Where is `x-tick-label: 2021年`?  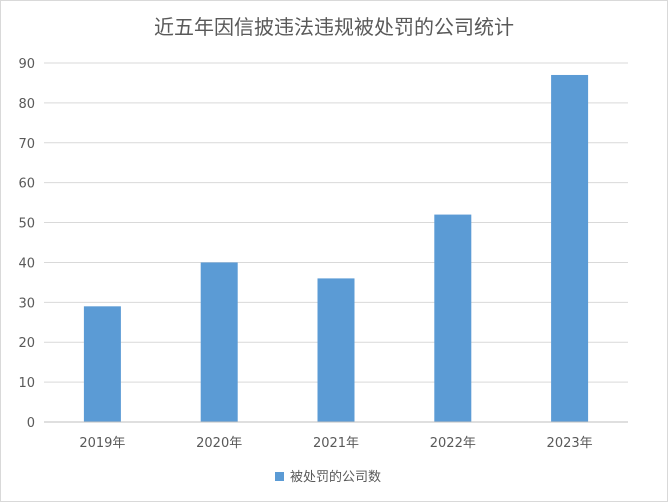 x-tick-label: 2021年 is located at coordinates (336, 443).